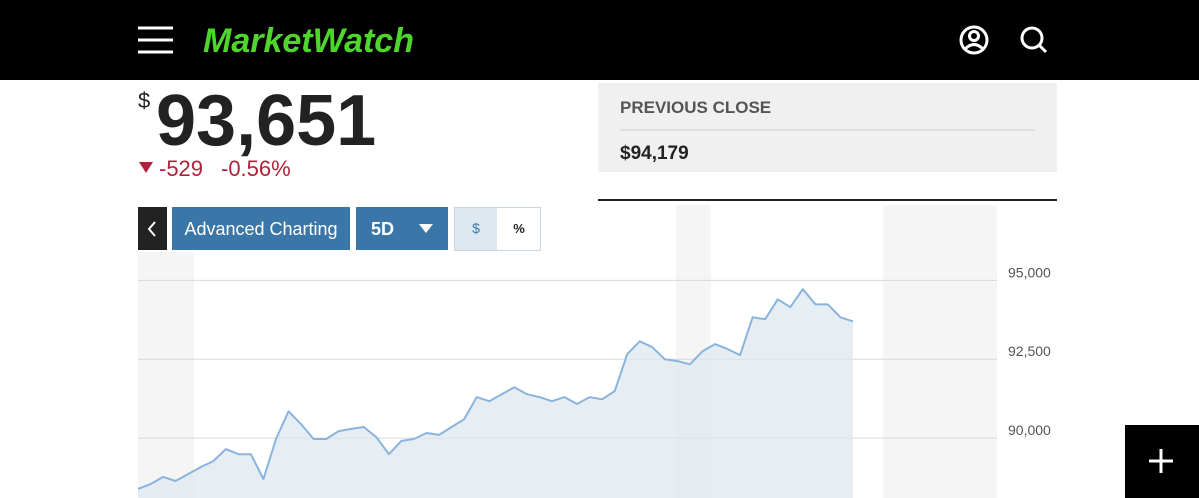  What do you see at coordinates (1029, 272) in the screenshot?
I see `y-tick-label: 95,000` at bounding box center [1029, 272].